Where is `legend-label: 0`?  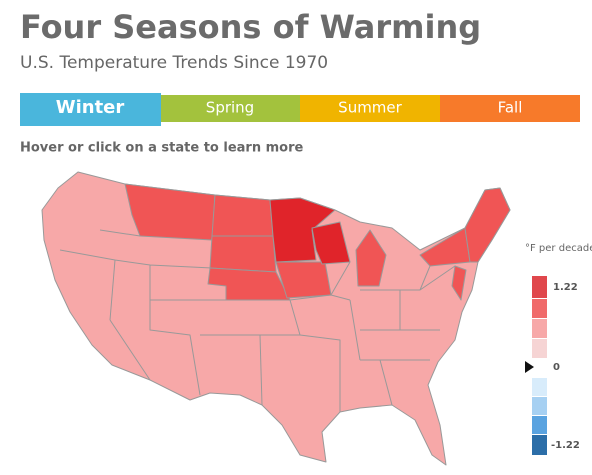 legend-label: 0 is located at coordinates (556, 367).